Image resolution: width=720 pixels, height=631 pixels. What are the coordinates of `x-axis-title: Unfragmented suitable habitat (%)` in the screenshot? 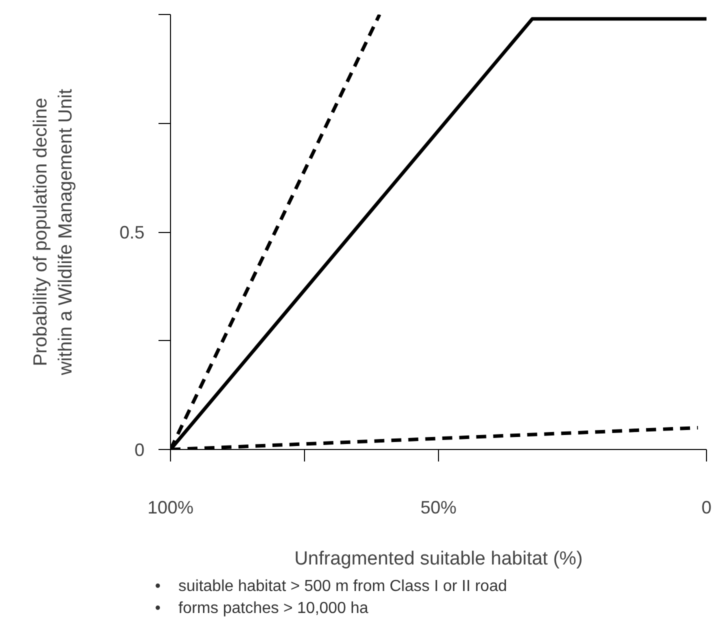 It's located at (438, 559).